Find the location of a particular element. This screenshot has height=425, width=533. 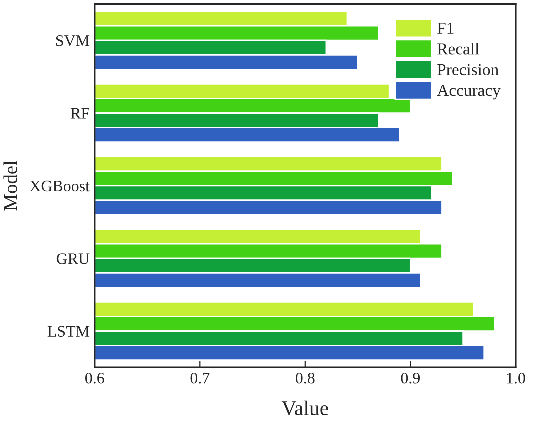

legend-label: Accuracy is located at coordinates (469, 92).